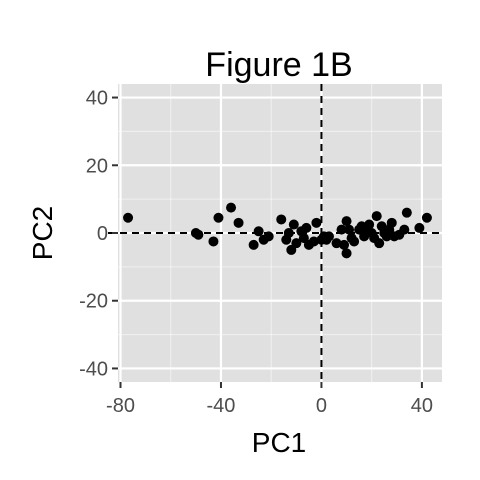 The image size is (480, 480). Describe the element at coordinates (221, 406) in the screenshot. I see `x-tick-label: -40` at that location.